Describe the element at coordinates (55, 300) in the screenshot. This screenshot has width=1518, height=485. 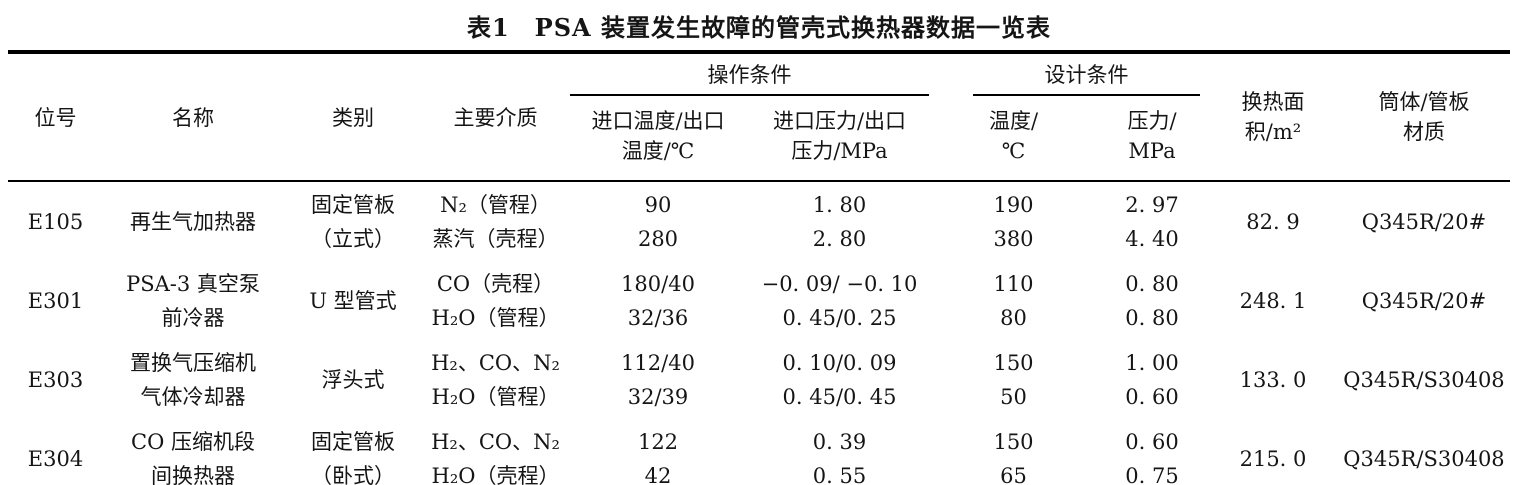
I see `cell-tag: E301` at that location.